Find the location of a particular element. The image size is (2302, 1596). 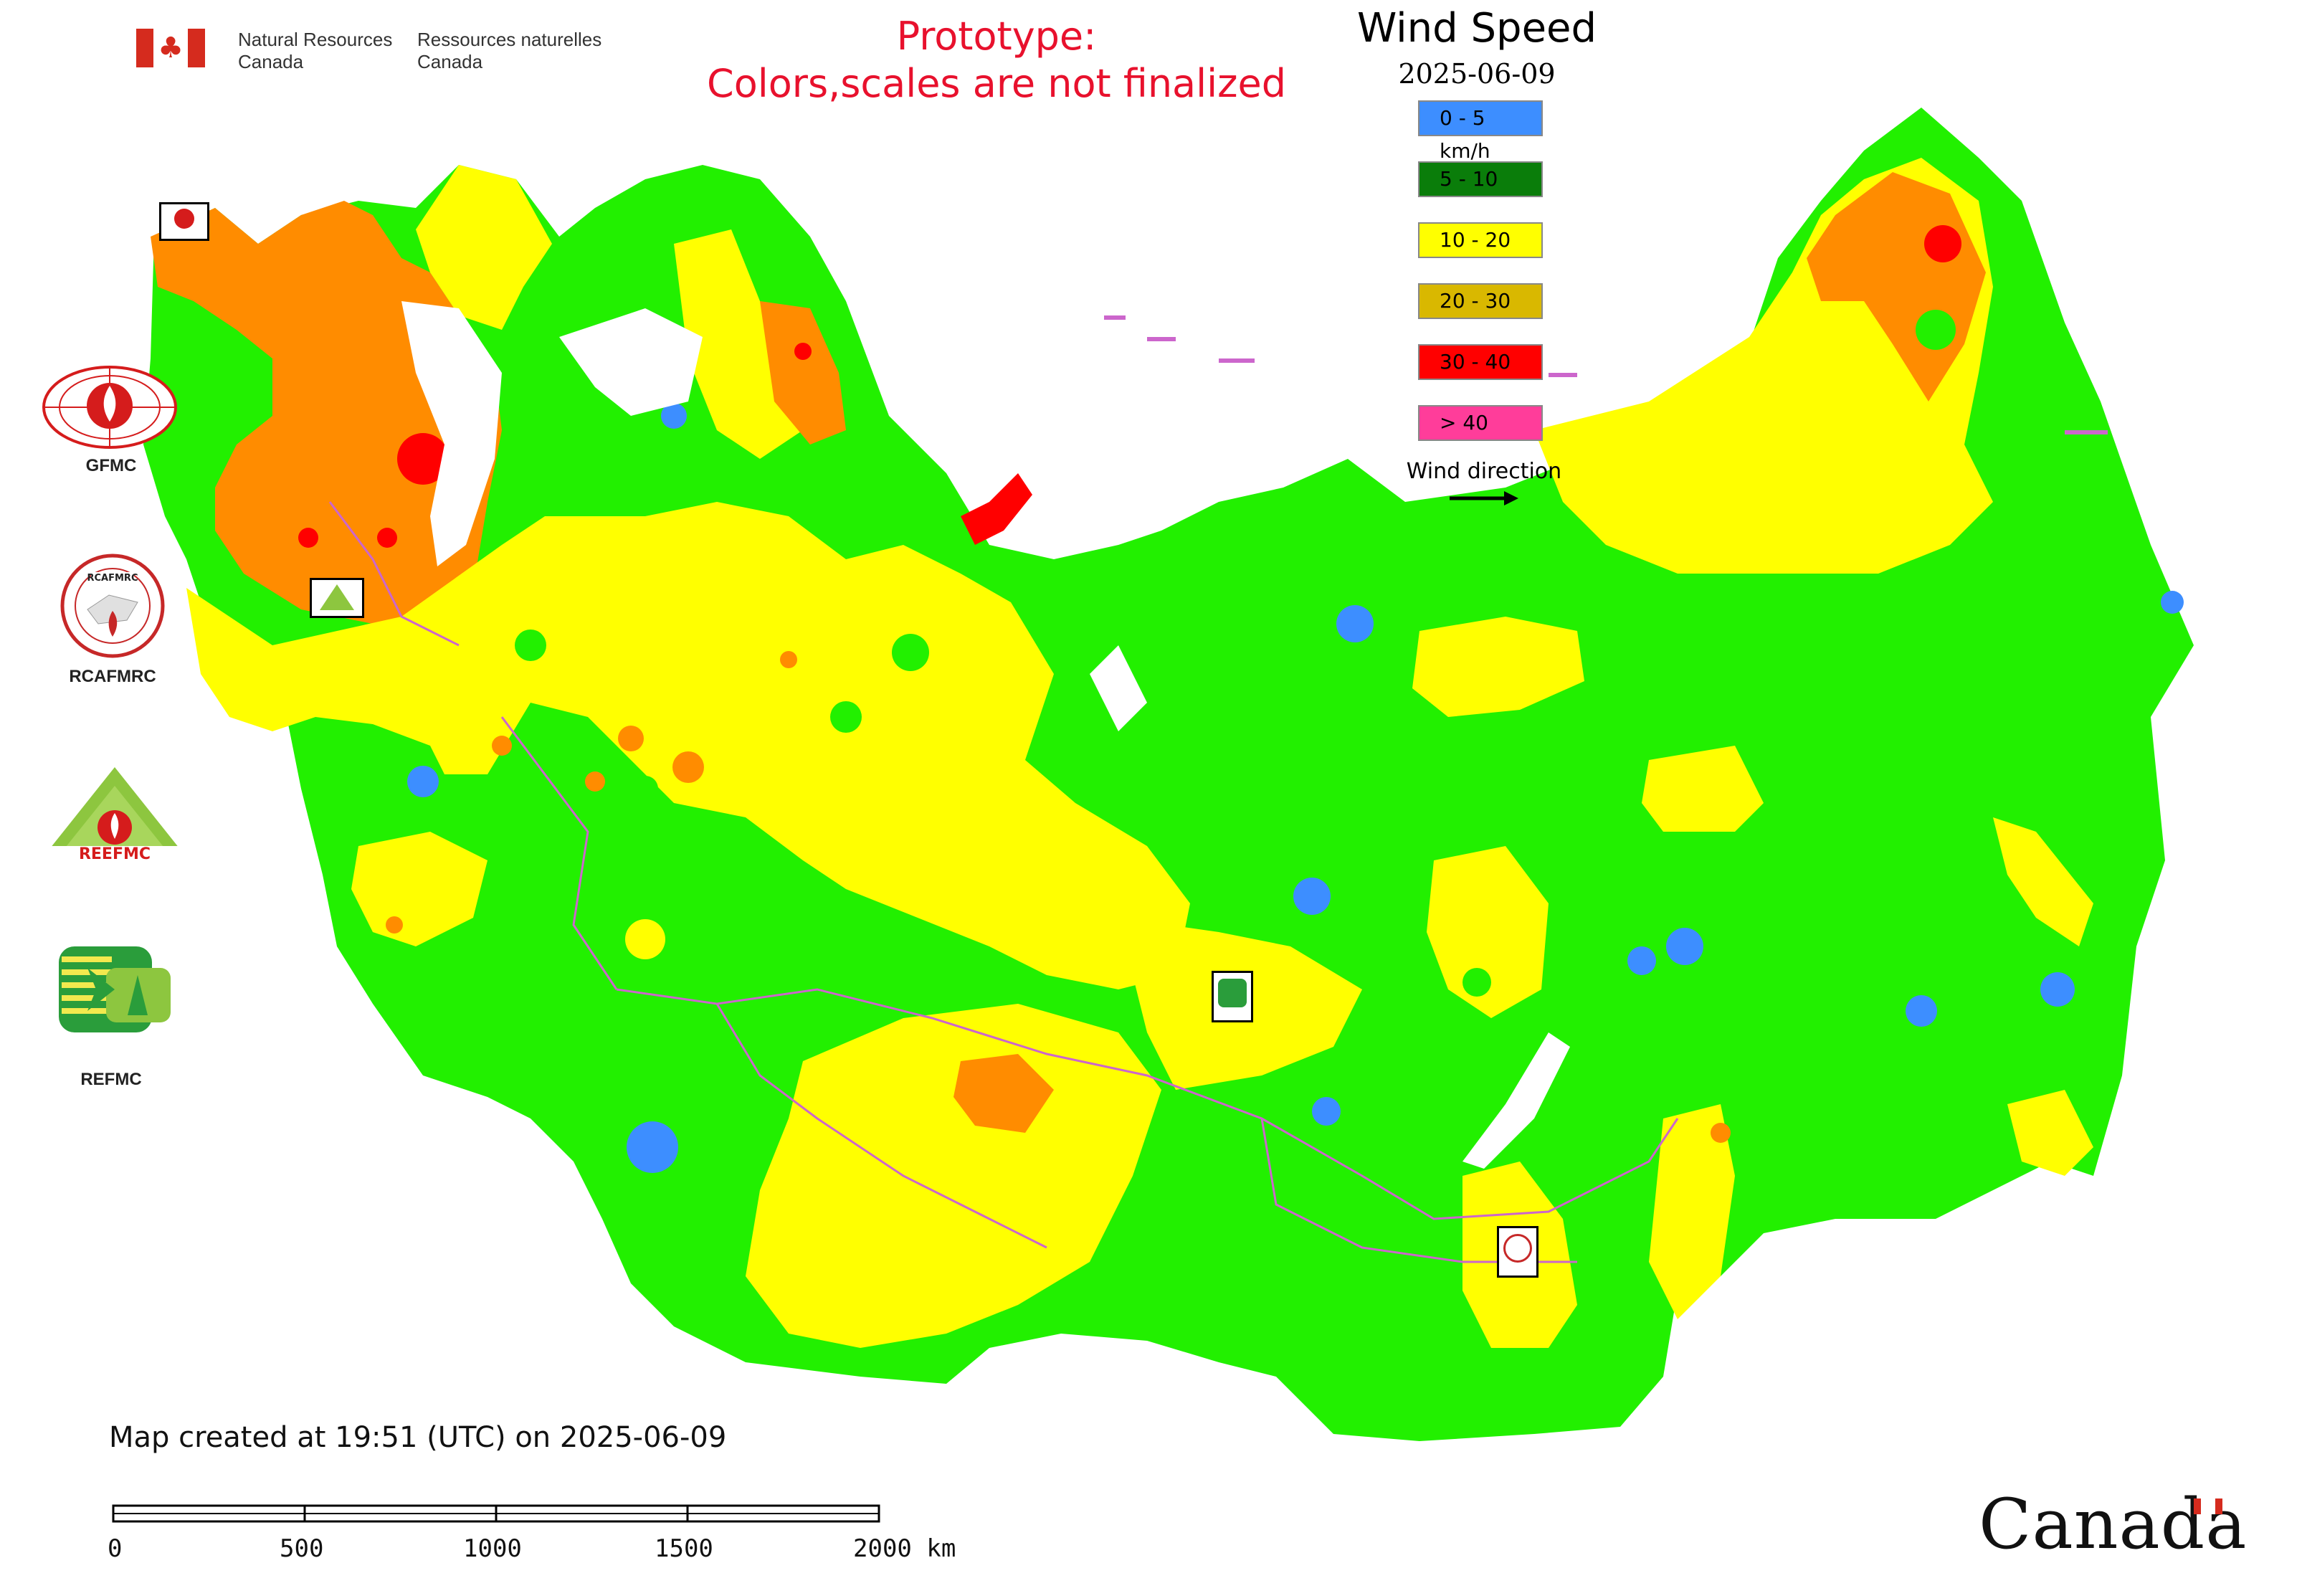

green-dot-a is located at coordinates (530, 645).